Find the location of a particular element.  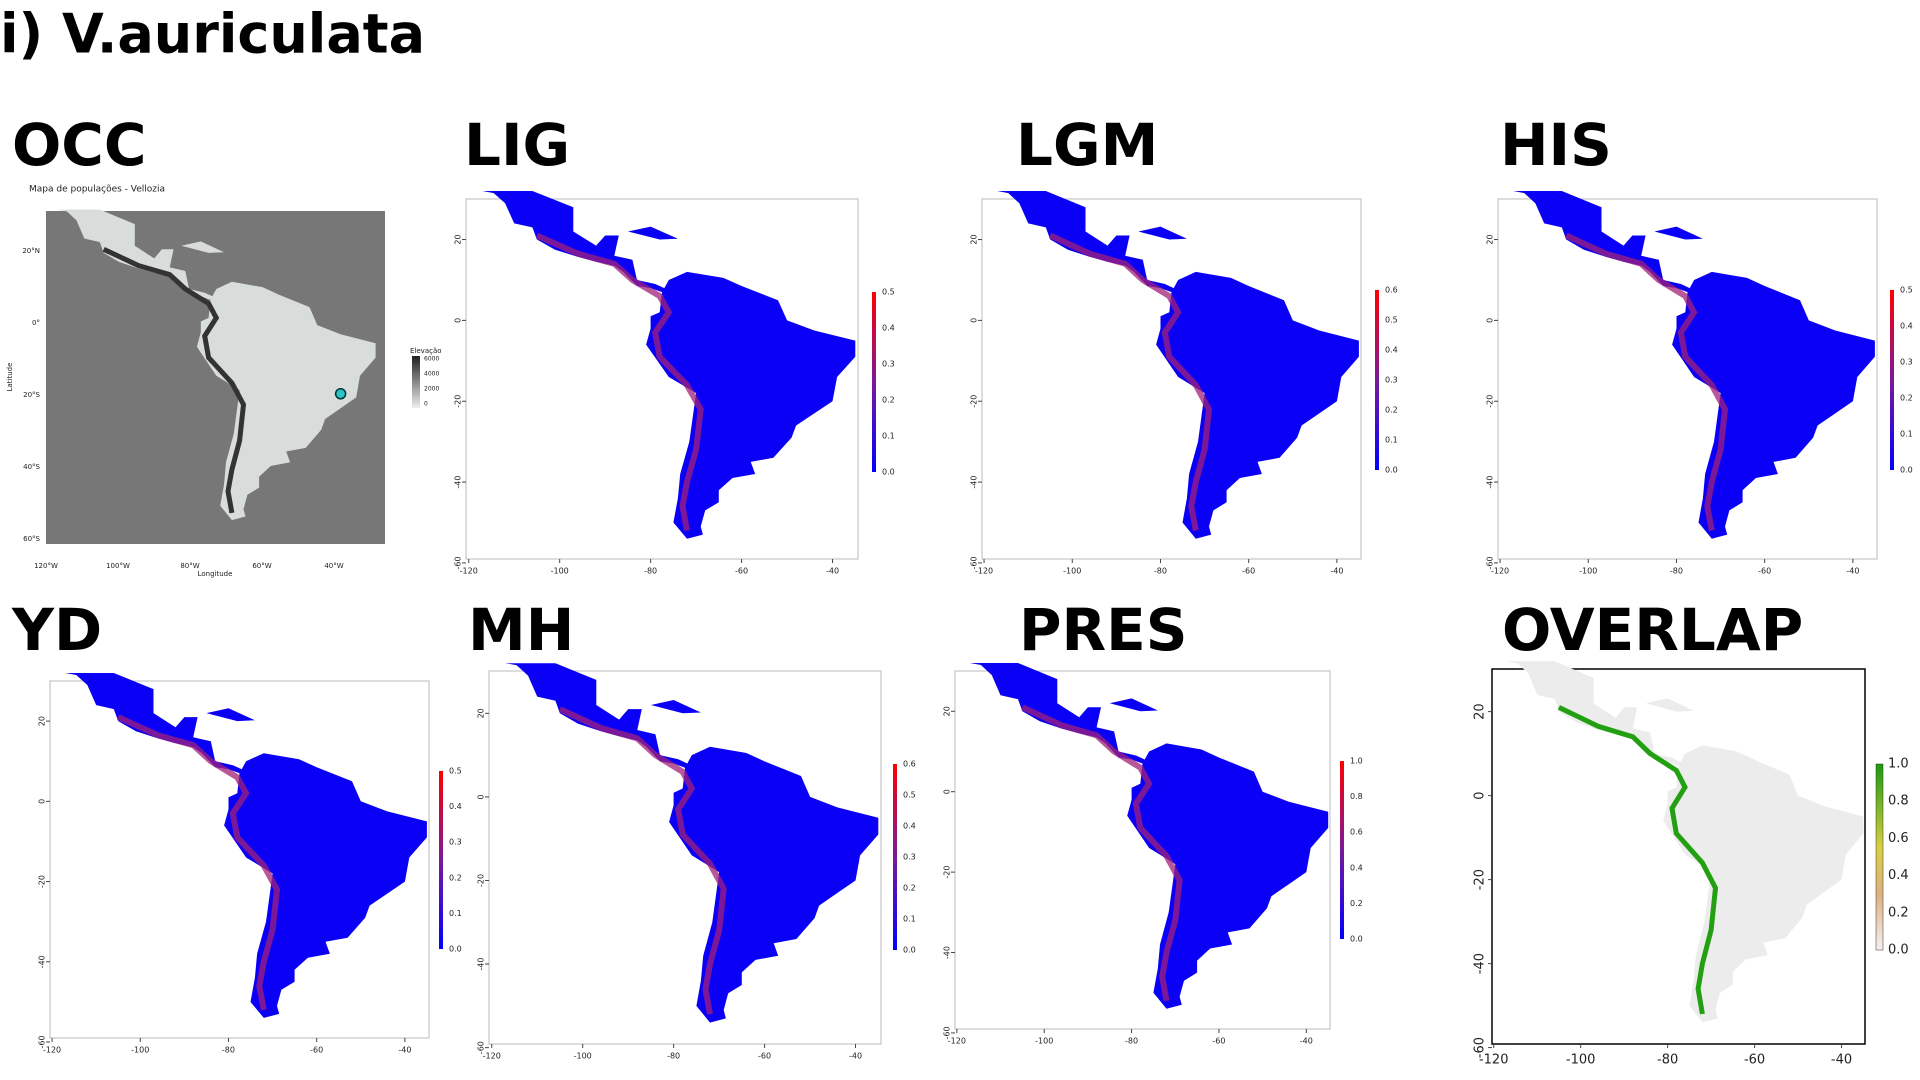

legend-tick-label: 2000 is located at coordinates (431, 389).